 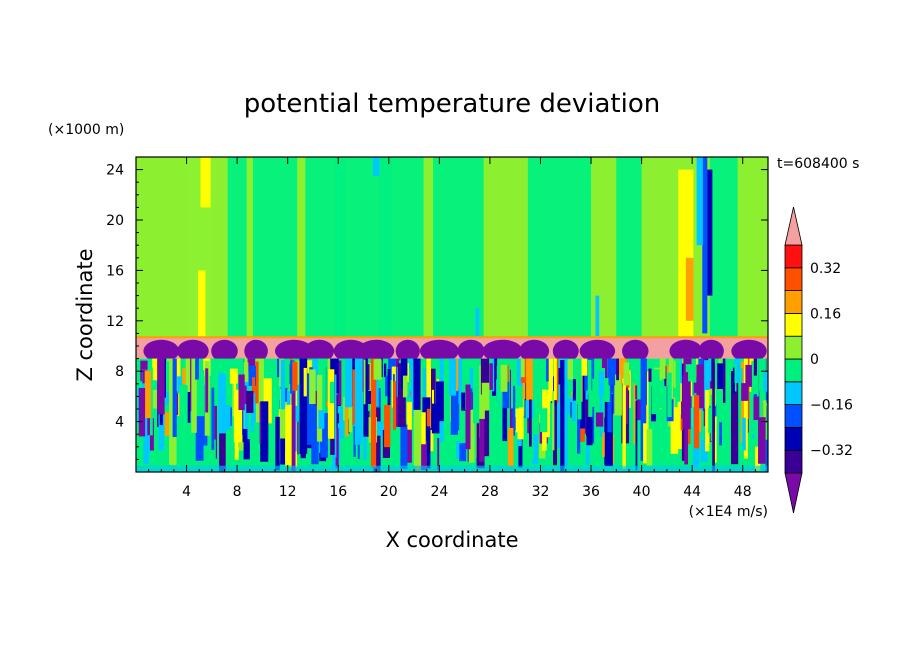 I want to click on x-tick-label: 20, so click(x=389, y=492).